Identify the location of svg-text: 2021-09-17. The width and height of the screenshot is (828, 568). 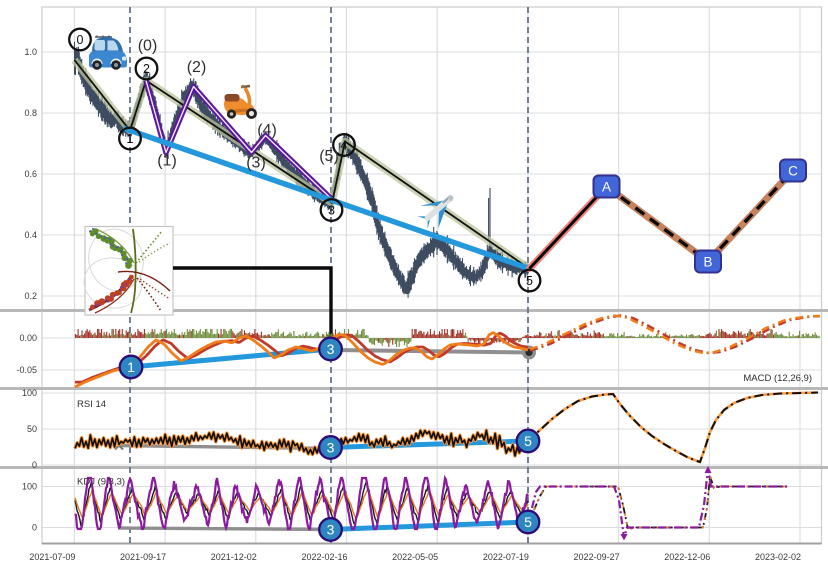
(143, 557).